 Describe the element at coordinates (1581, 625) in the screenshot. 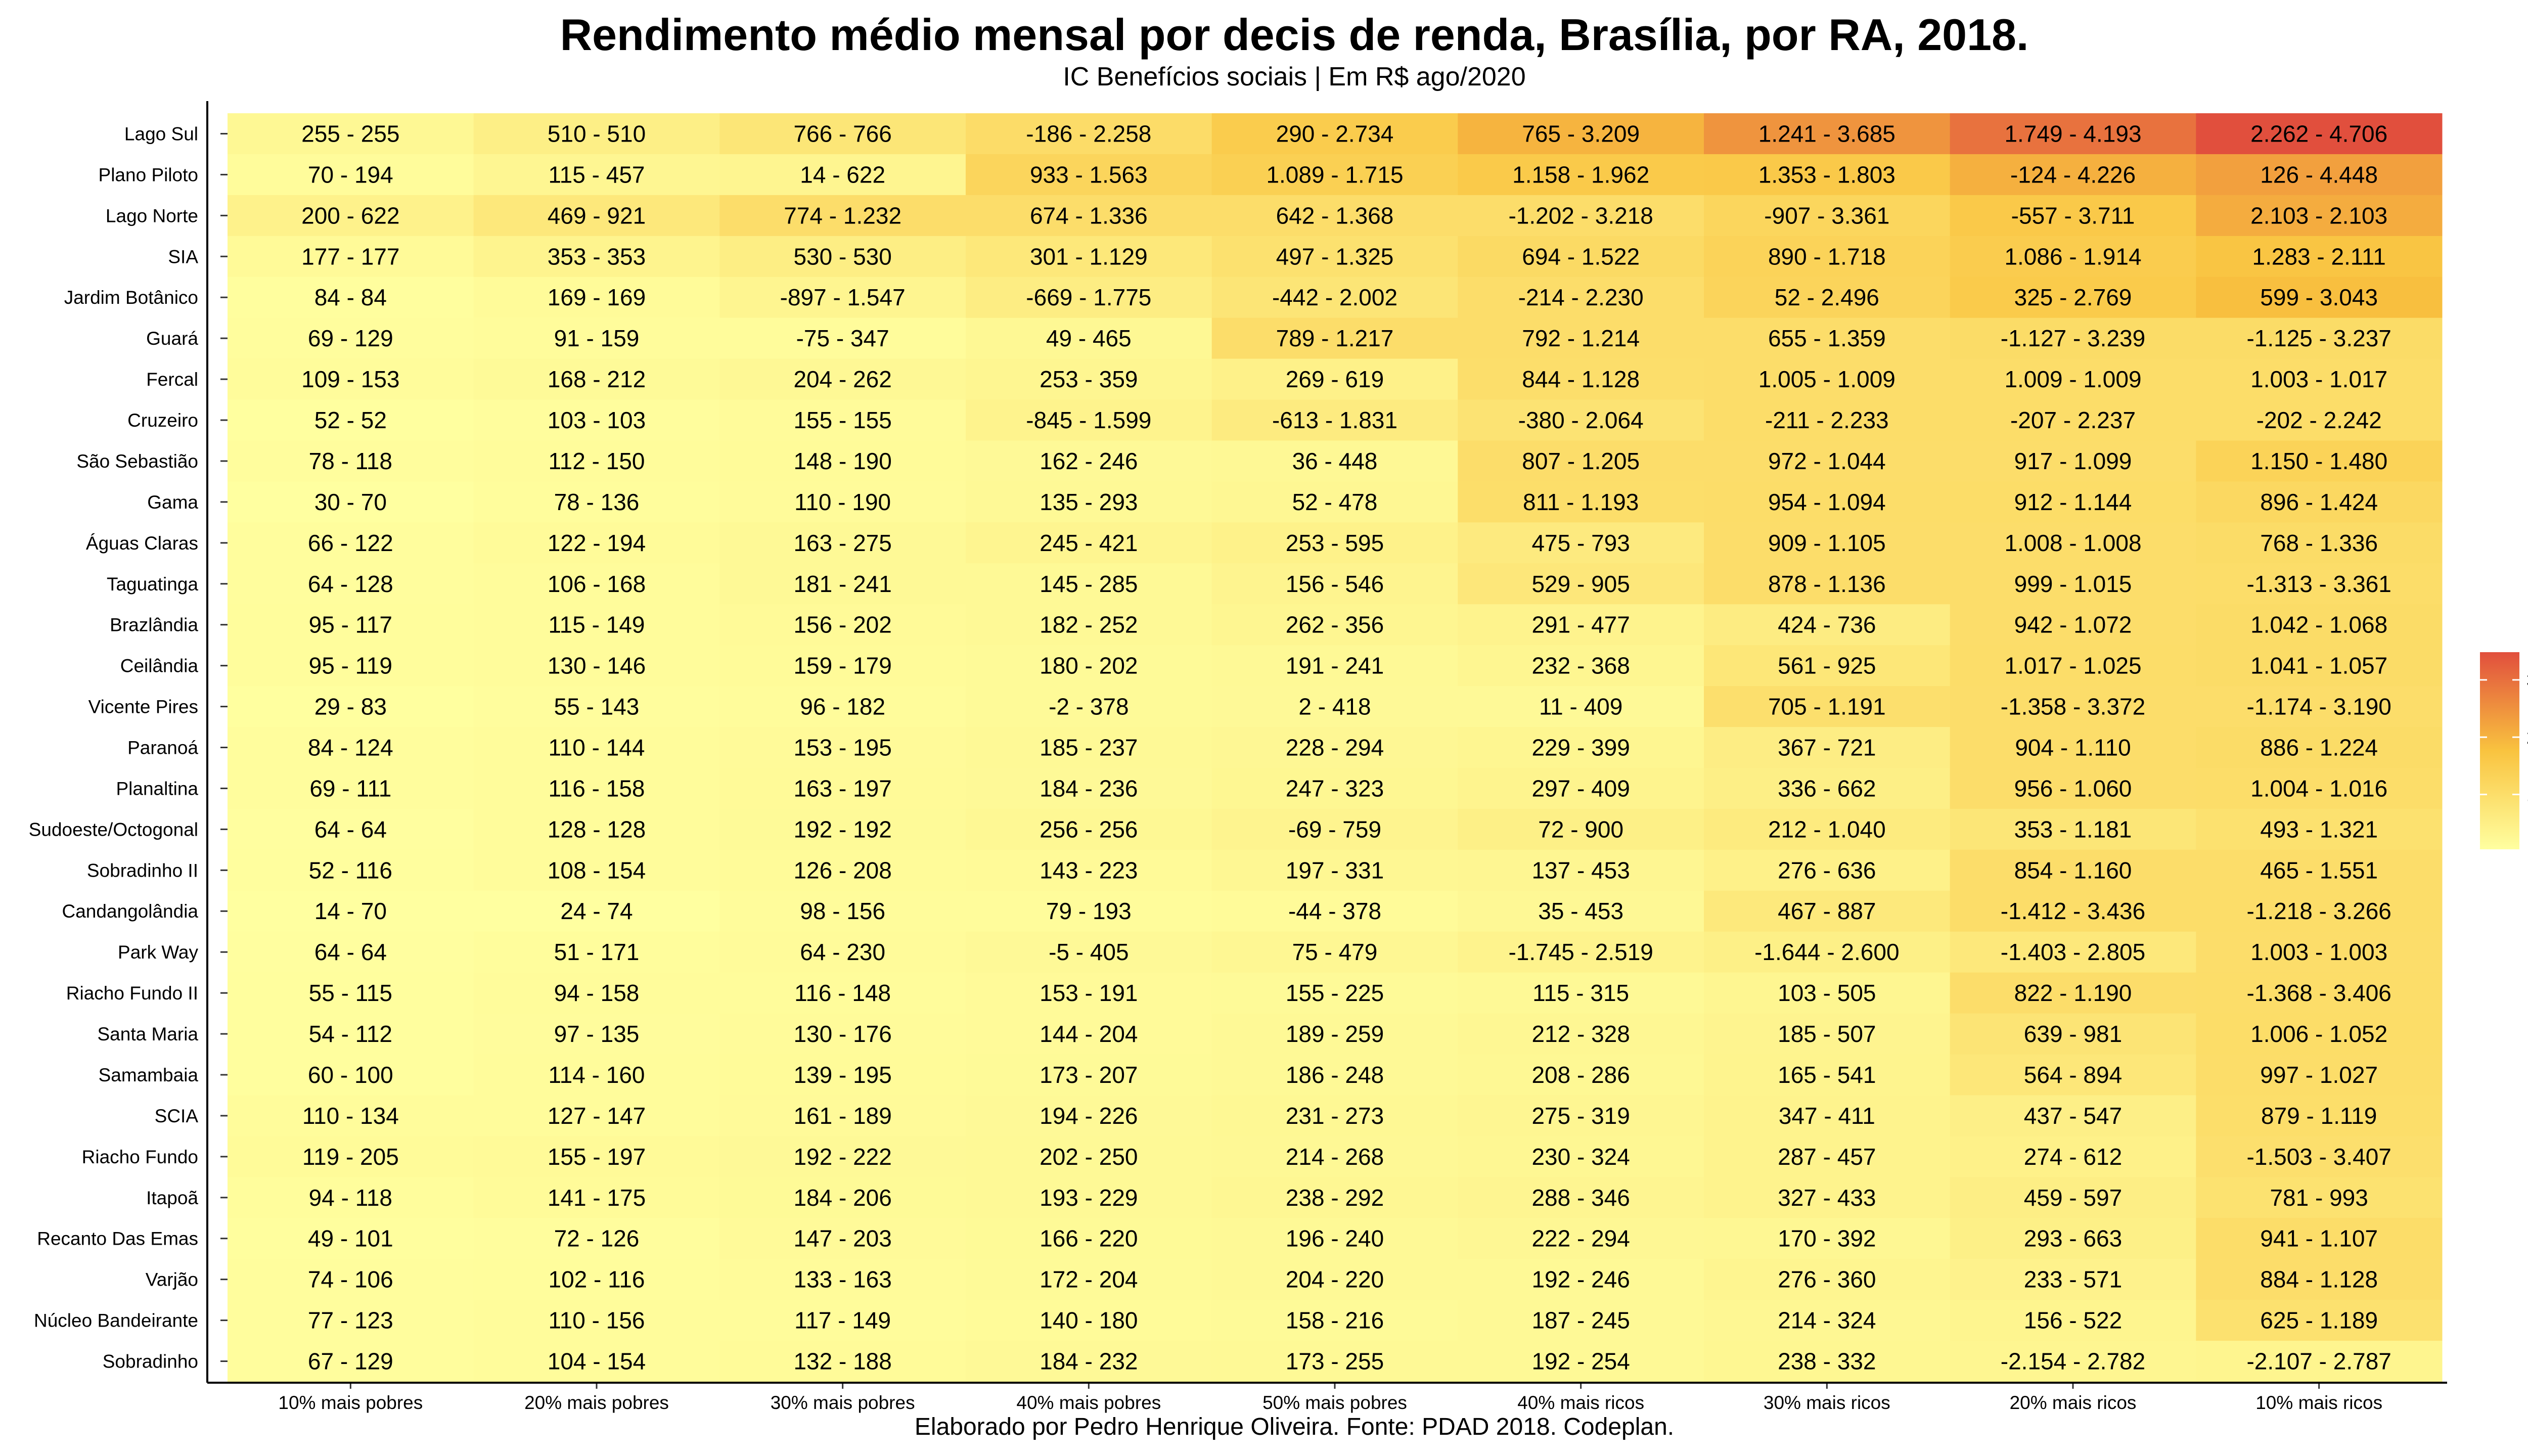

I see `cell-label: 291 - 477` at that location.